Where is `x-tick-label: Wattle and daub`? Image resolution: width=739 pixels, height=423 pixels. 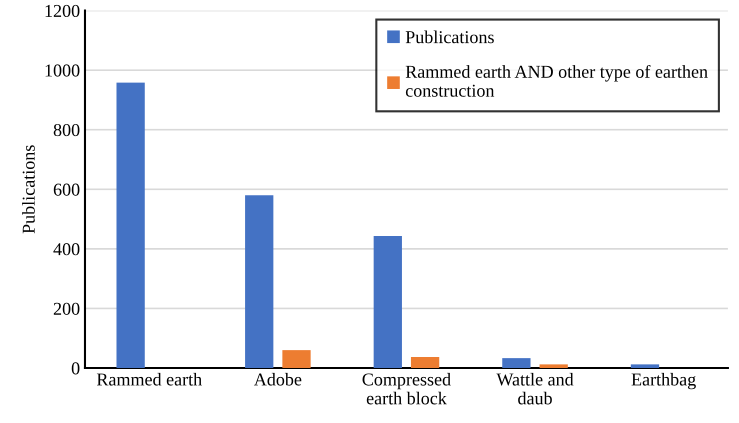
x-tick-label: Wattle and daub is located at coordinates (535, 388).